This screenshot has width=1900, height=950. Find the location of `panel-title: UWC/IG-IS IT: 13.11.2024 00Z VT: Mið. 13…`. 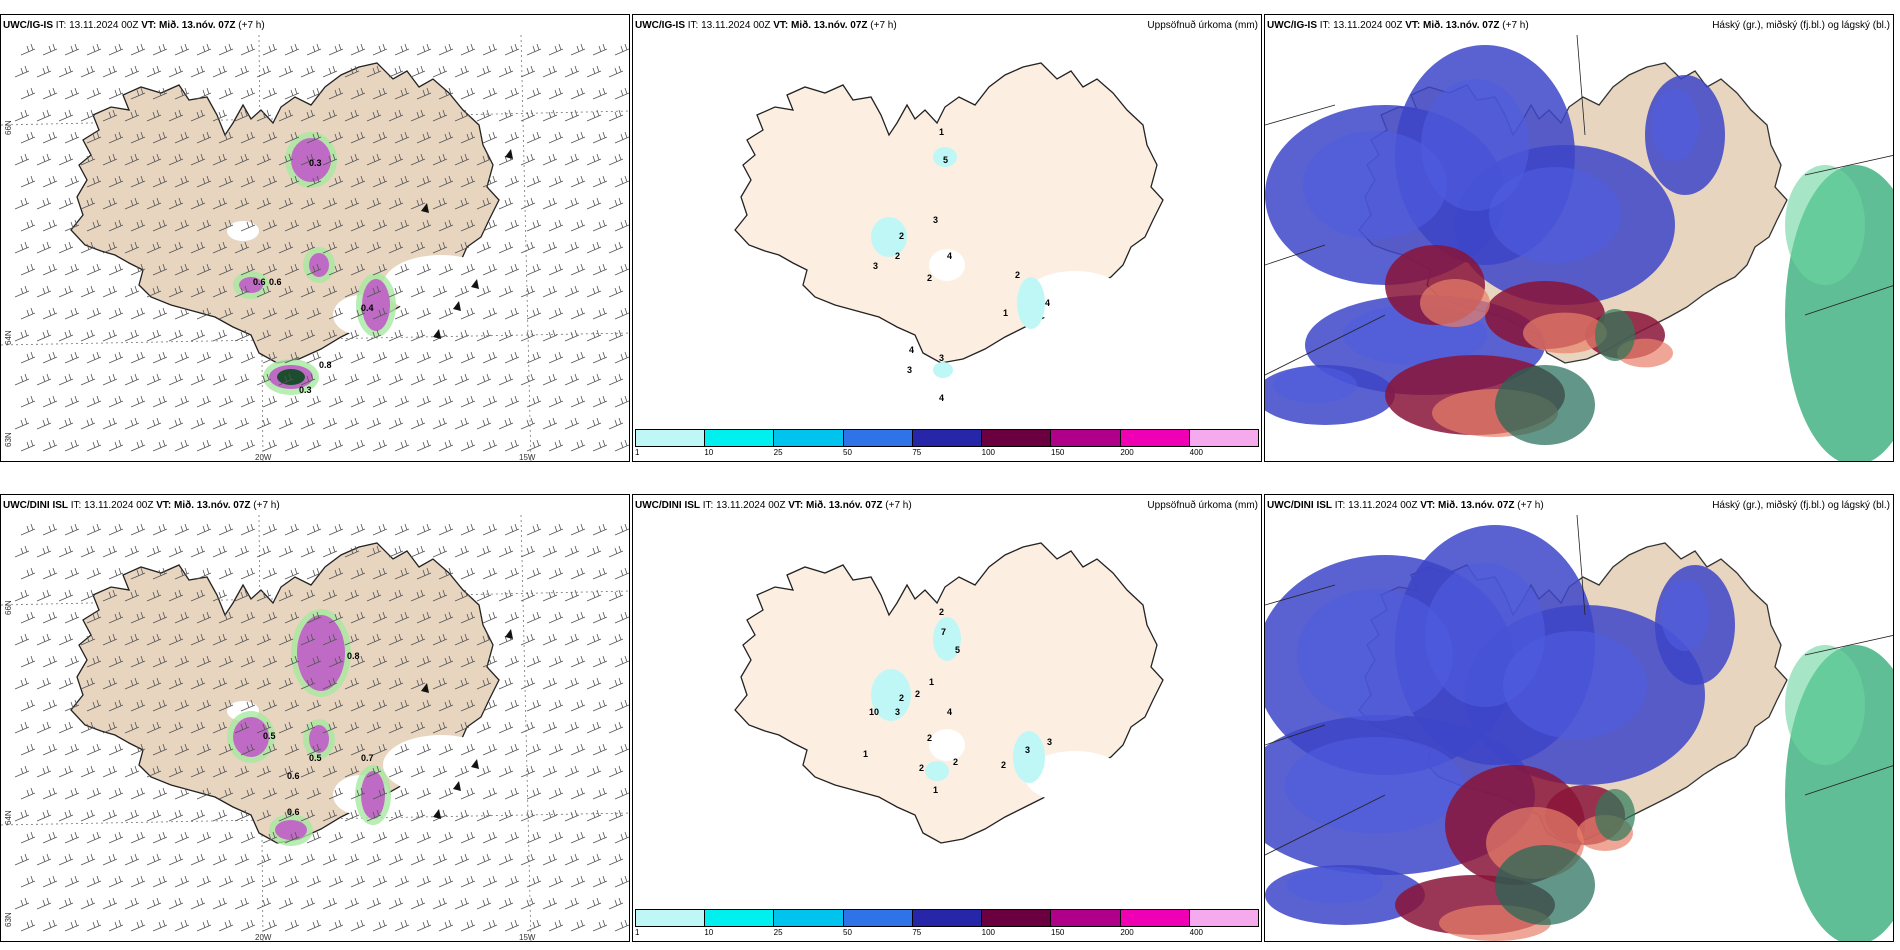

panel-title: UWC/IG-IS IT: 13.11.2024 00Z VT: Mið. 13… is located at coordinates (766, 25).